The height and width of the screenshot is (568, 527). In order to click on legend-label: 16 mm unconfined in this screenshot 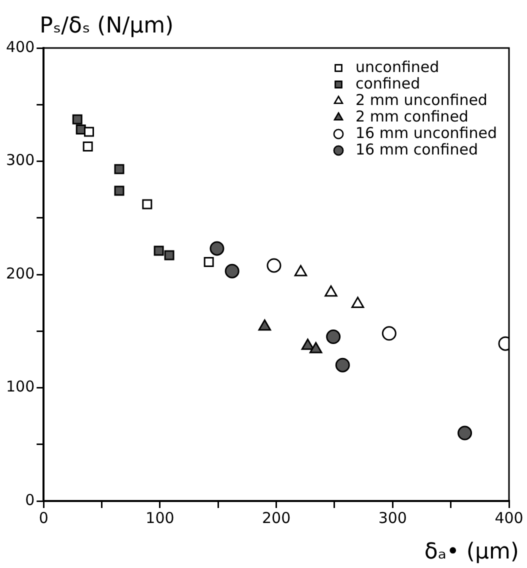, I will do `click(427, 133)`.